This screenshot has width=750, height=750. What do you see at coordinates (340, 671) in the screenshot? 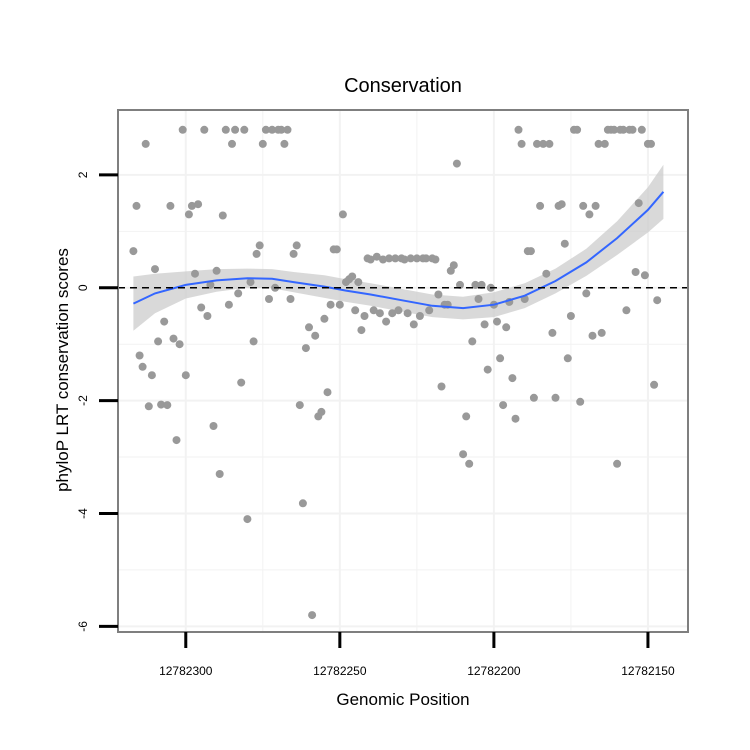
I see `x-tick-label: 12782250` at bounding box center [340, 671].